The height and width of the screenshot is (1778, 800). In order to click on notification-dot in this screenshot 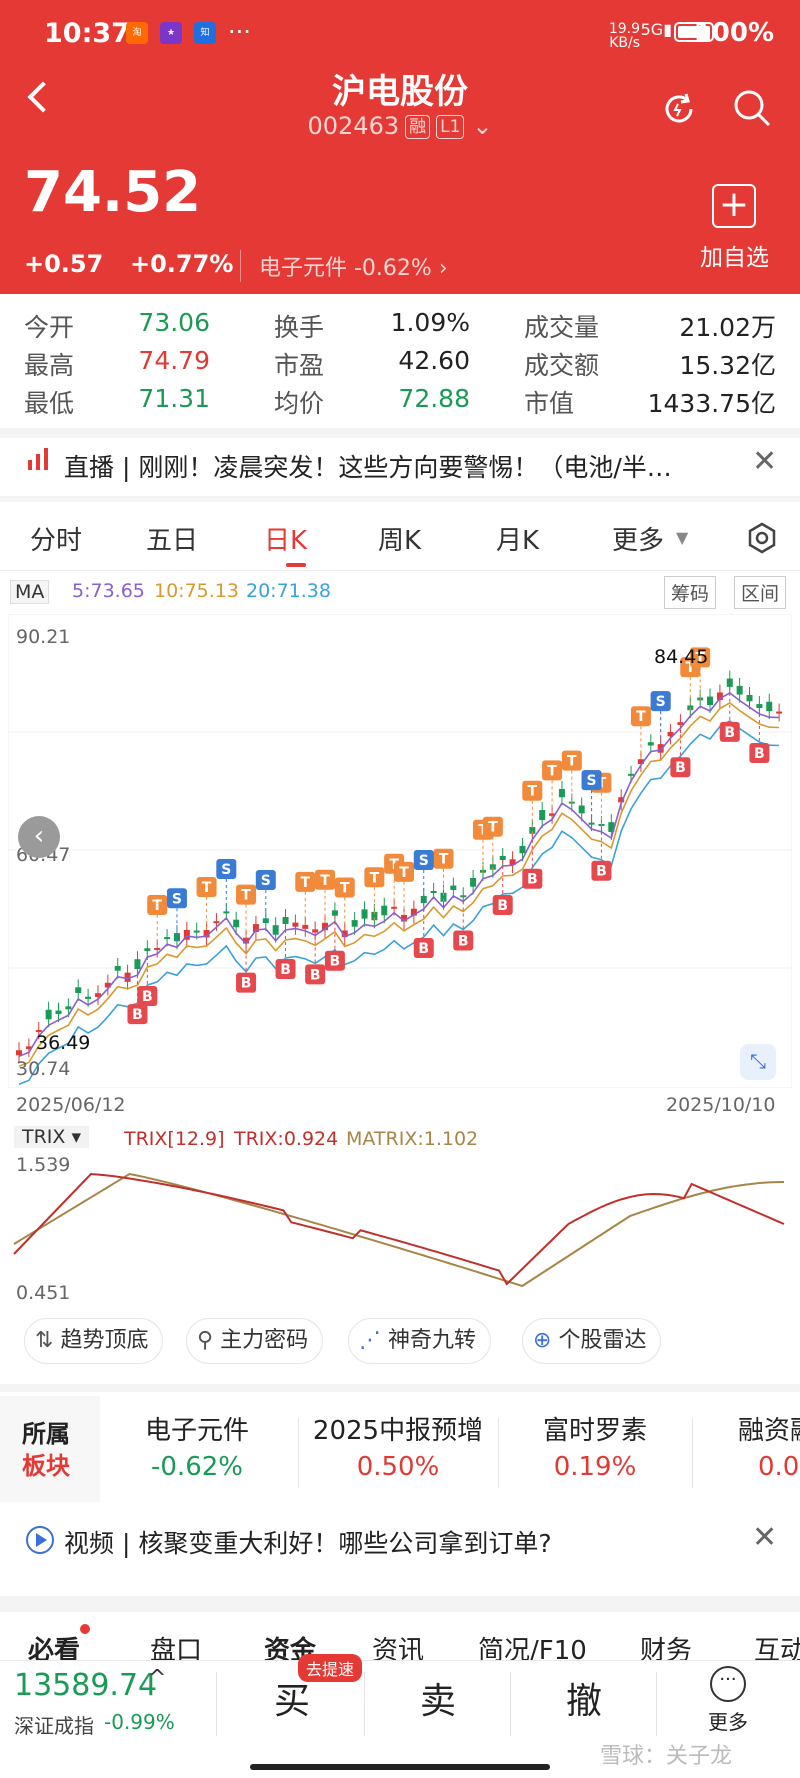, I will do `click(85, 1629)`.